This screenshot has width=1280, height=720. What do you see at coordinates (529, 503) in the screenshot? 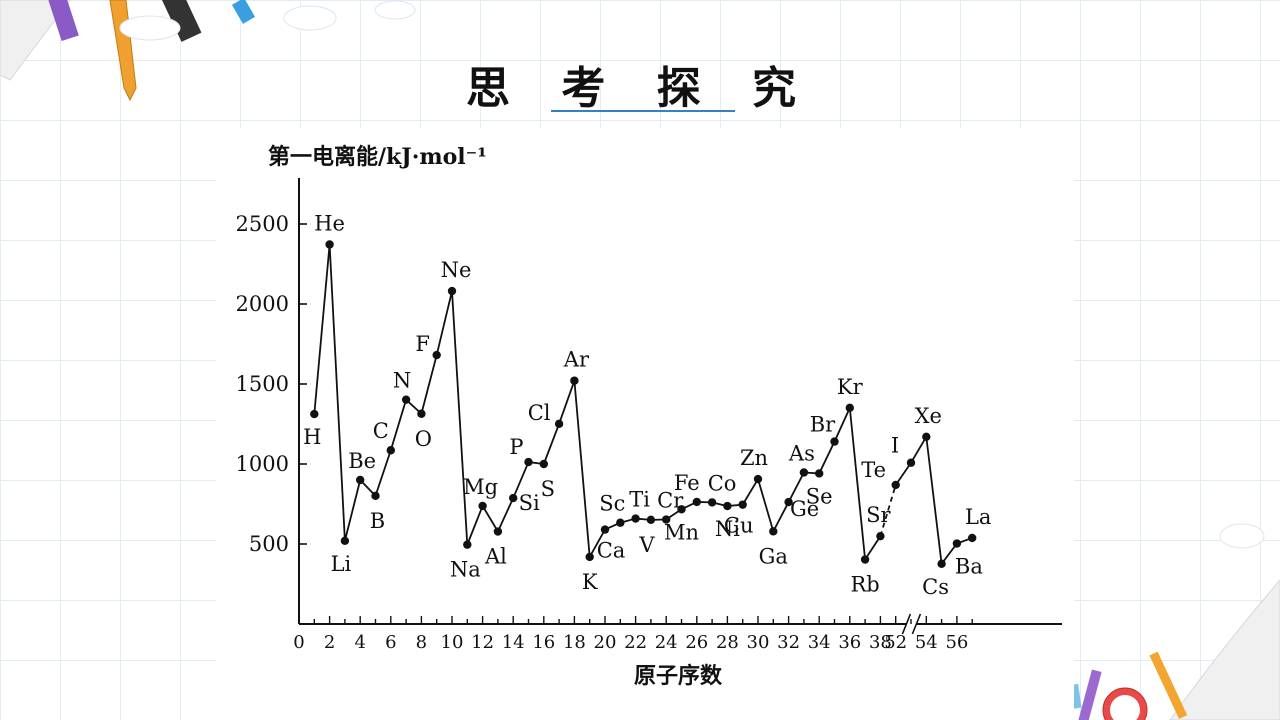
I see `point-label: Si` at bounding box center [529, 503].